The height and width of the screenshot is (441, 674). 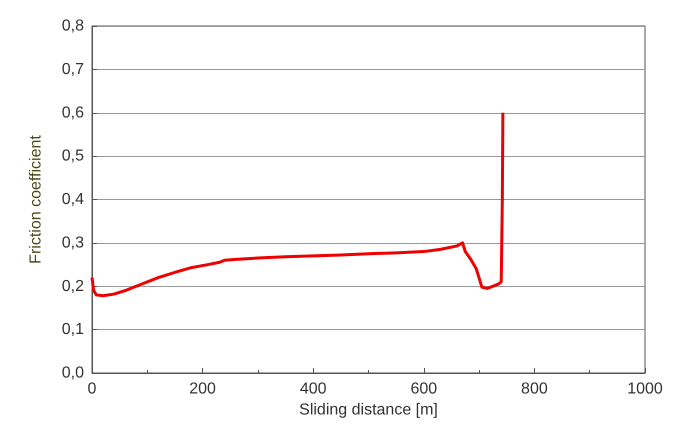 I want to click on y-tick-label: 0,7, so click(x=73, y=69).